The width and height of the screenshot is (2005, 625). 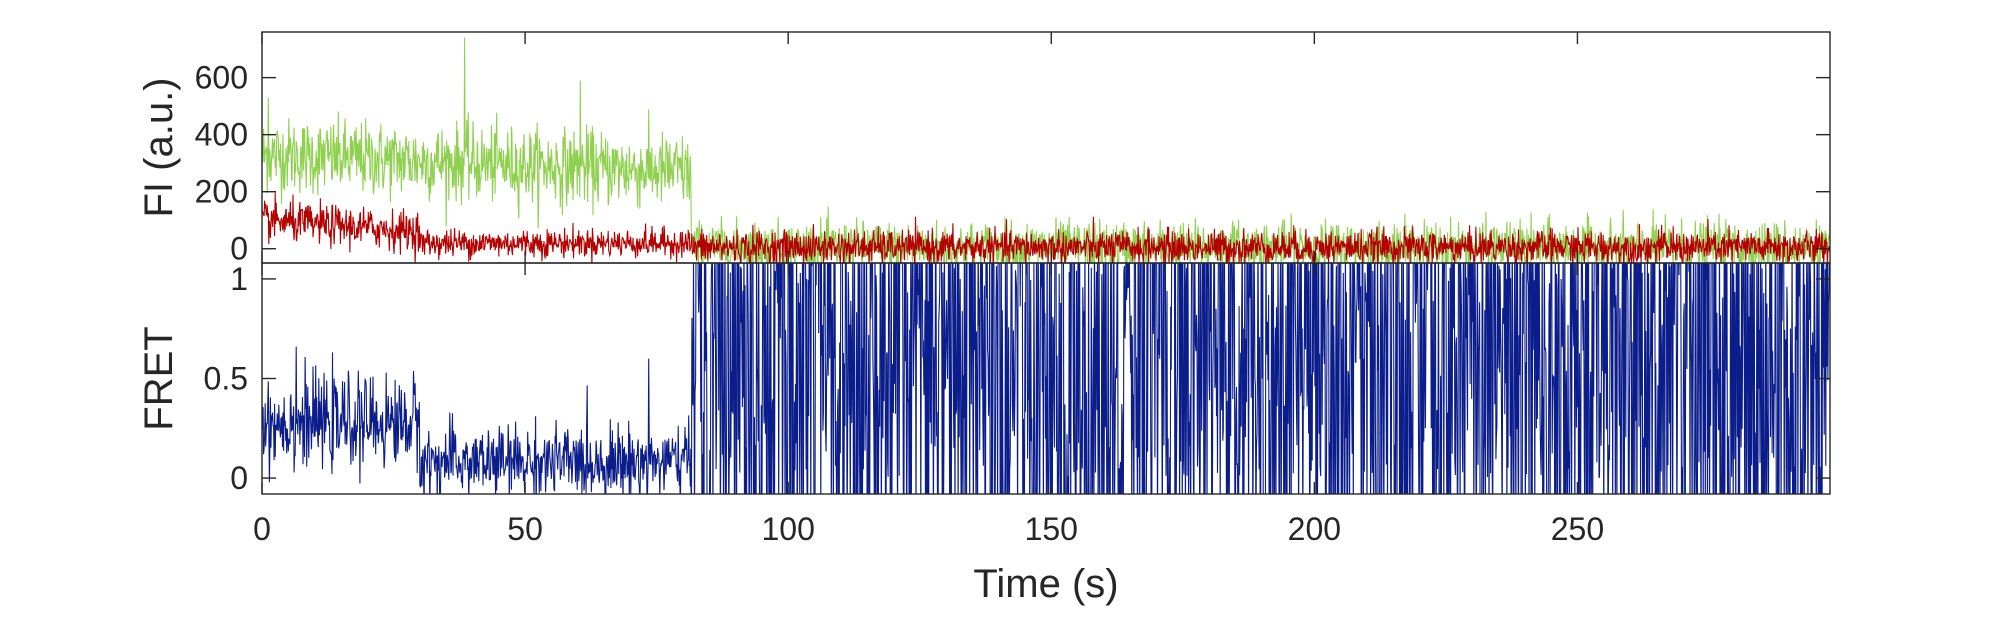 What do you see at coordinates (1577, 529) in the screenshot?
I see `fret-x-tick-label: 250` at bounding box center [1577, 529].